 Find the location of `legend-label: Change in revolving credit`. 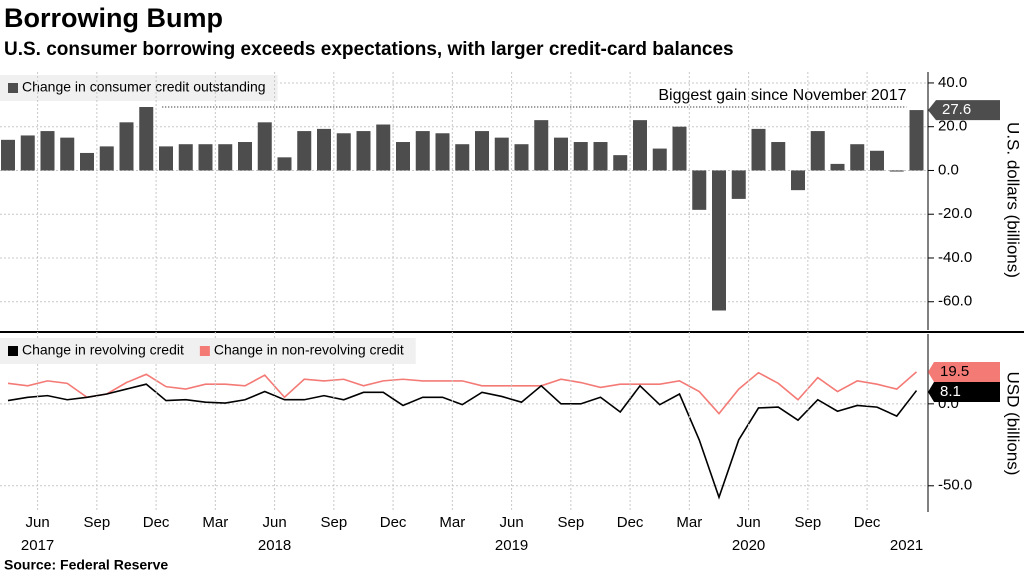

legend-label: Change in revolving credit is located at coordinates (103, 350).